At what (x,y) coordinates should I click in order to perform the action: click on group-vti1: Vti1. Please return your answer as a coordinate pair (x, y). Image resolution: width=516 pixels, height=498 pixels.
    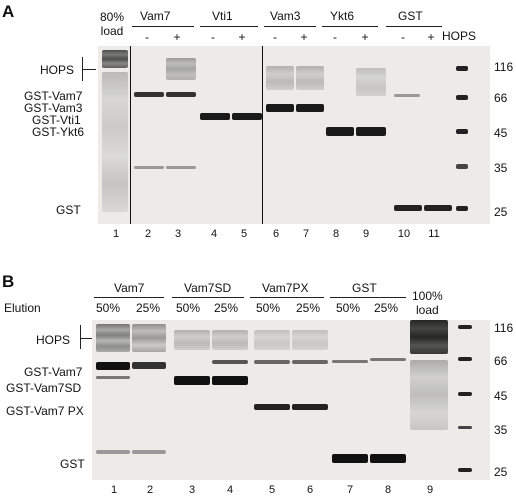
    Looking at the image, I should click on (222, 16).